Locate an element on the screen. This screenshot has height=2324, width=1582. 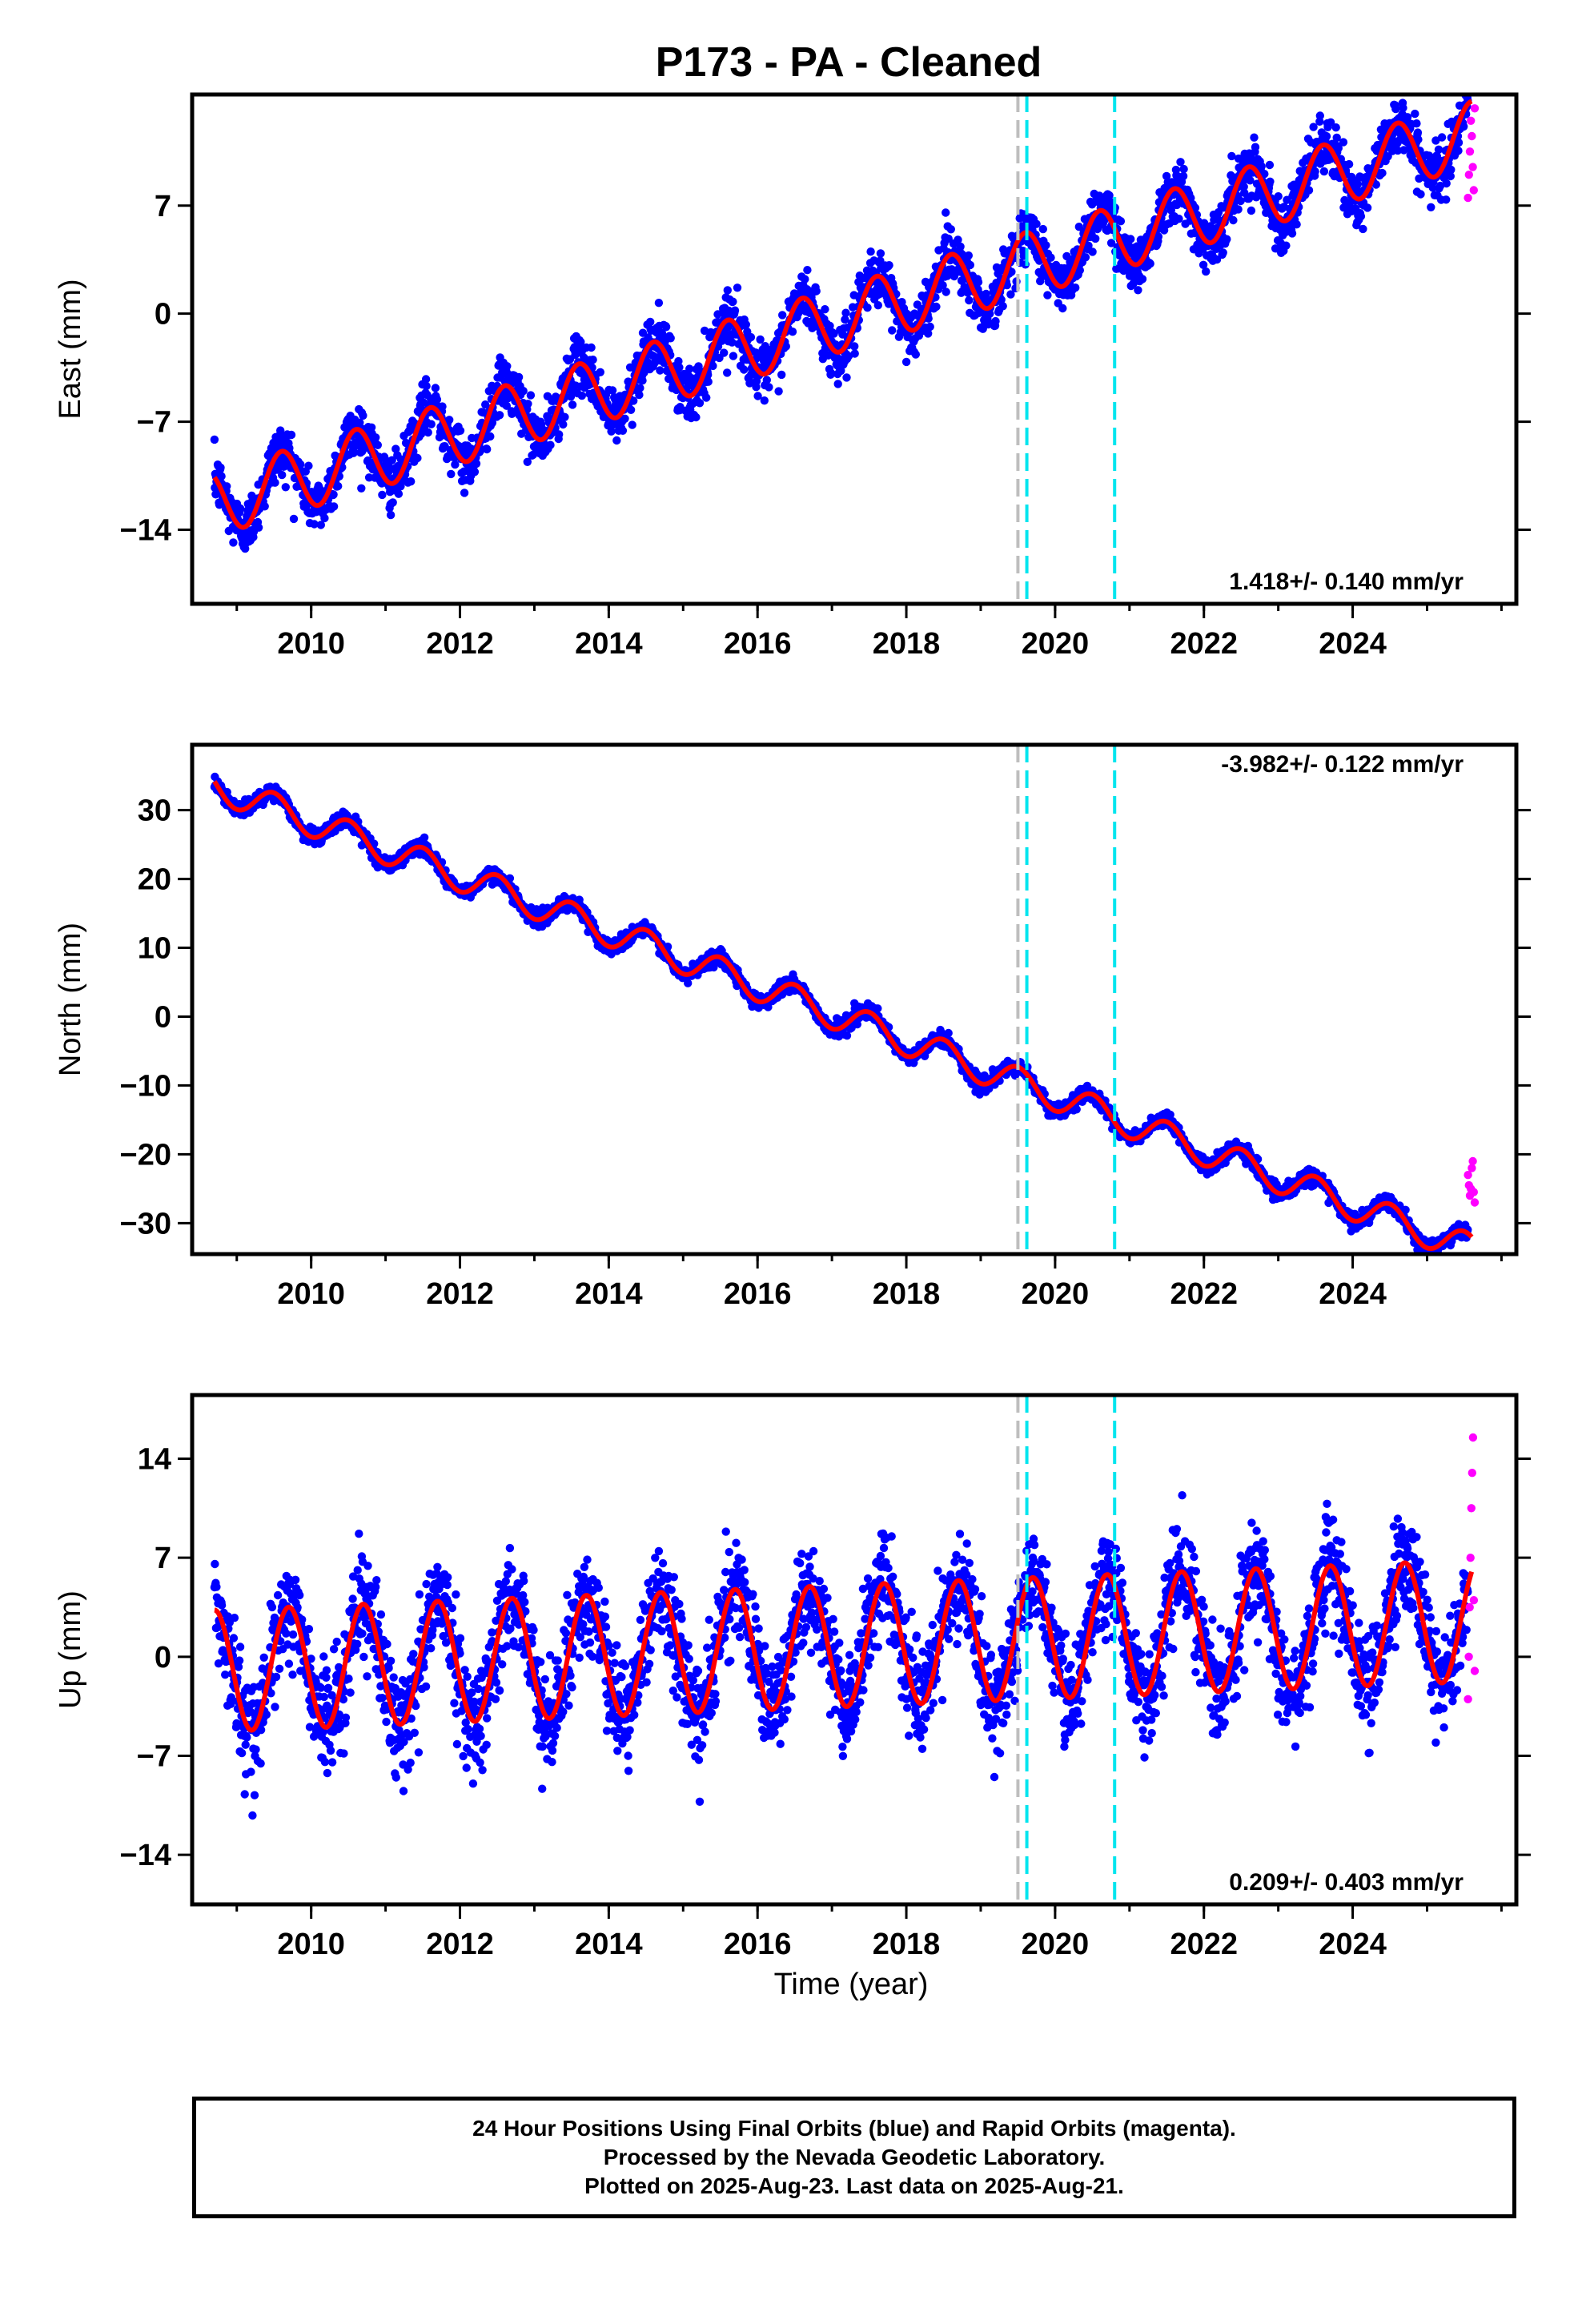
x-tick-label: 2014 is located at coordinates (609, 644).